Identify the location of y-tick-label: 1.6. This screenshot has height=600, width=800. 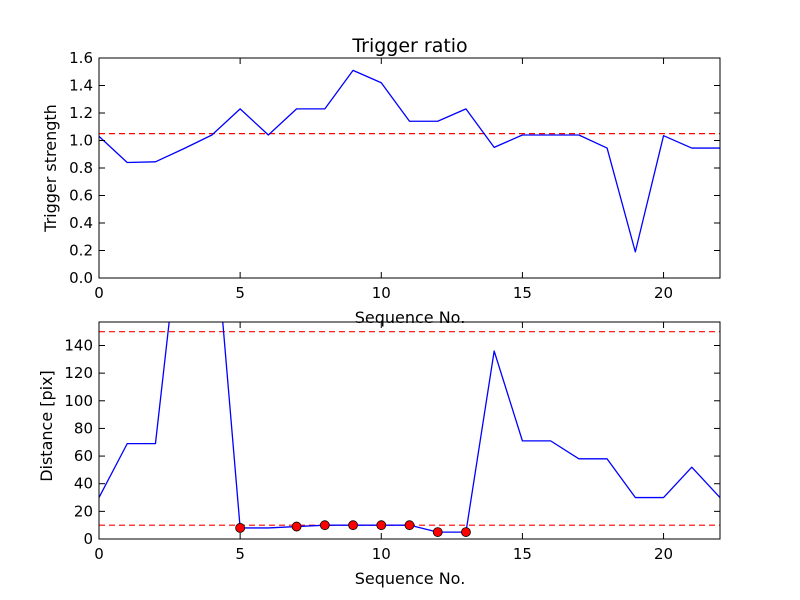
(81, 58).